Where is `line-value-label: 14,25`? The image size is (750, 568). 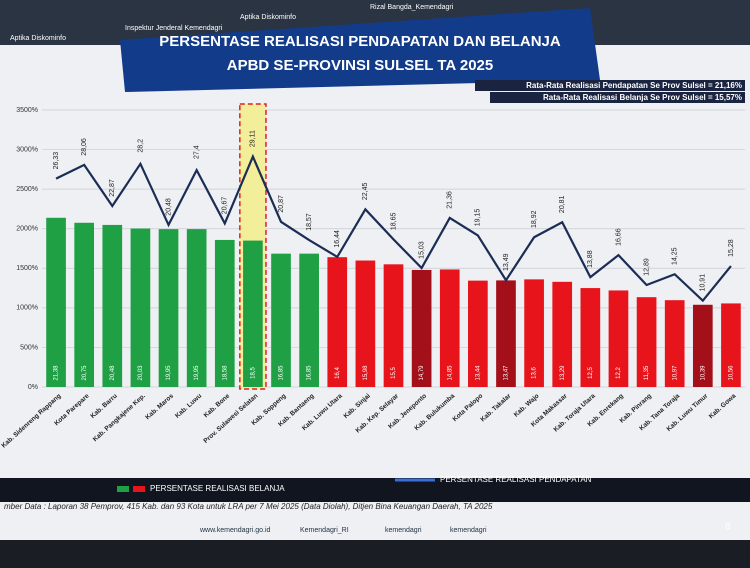 line-value-label: 14,25 is located at coordinates (675, 256).